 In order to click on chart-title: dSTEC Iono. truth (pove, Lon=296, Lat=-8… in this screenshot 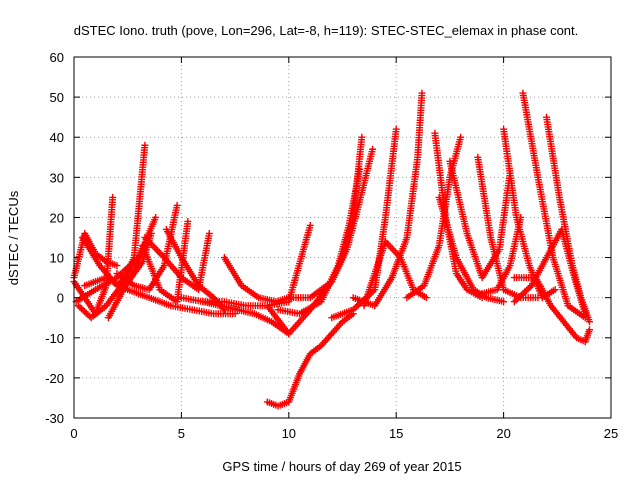, I will do `click(326, 30)`.